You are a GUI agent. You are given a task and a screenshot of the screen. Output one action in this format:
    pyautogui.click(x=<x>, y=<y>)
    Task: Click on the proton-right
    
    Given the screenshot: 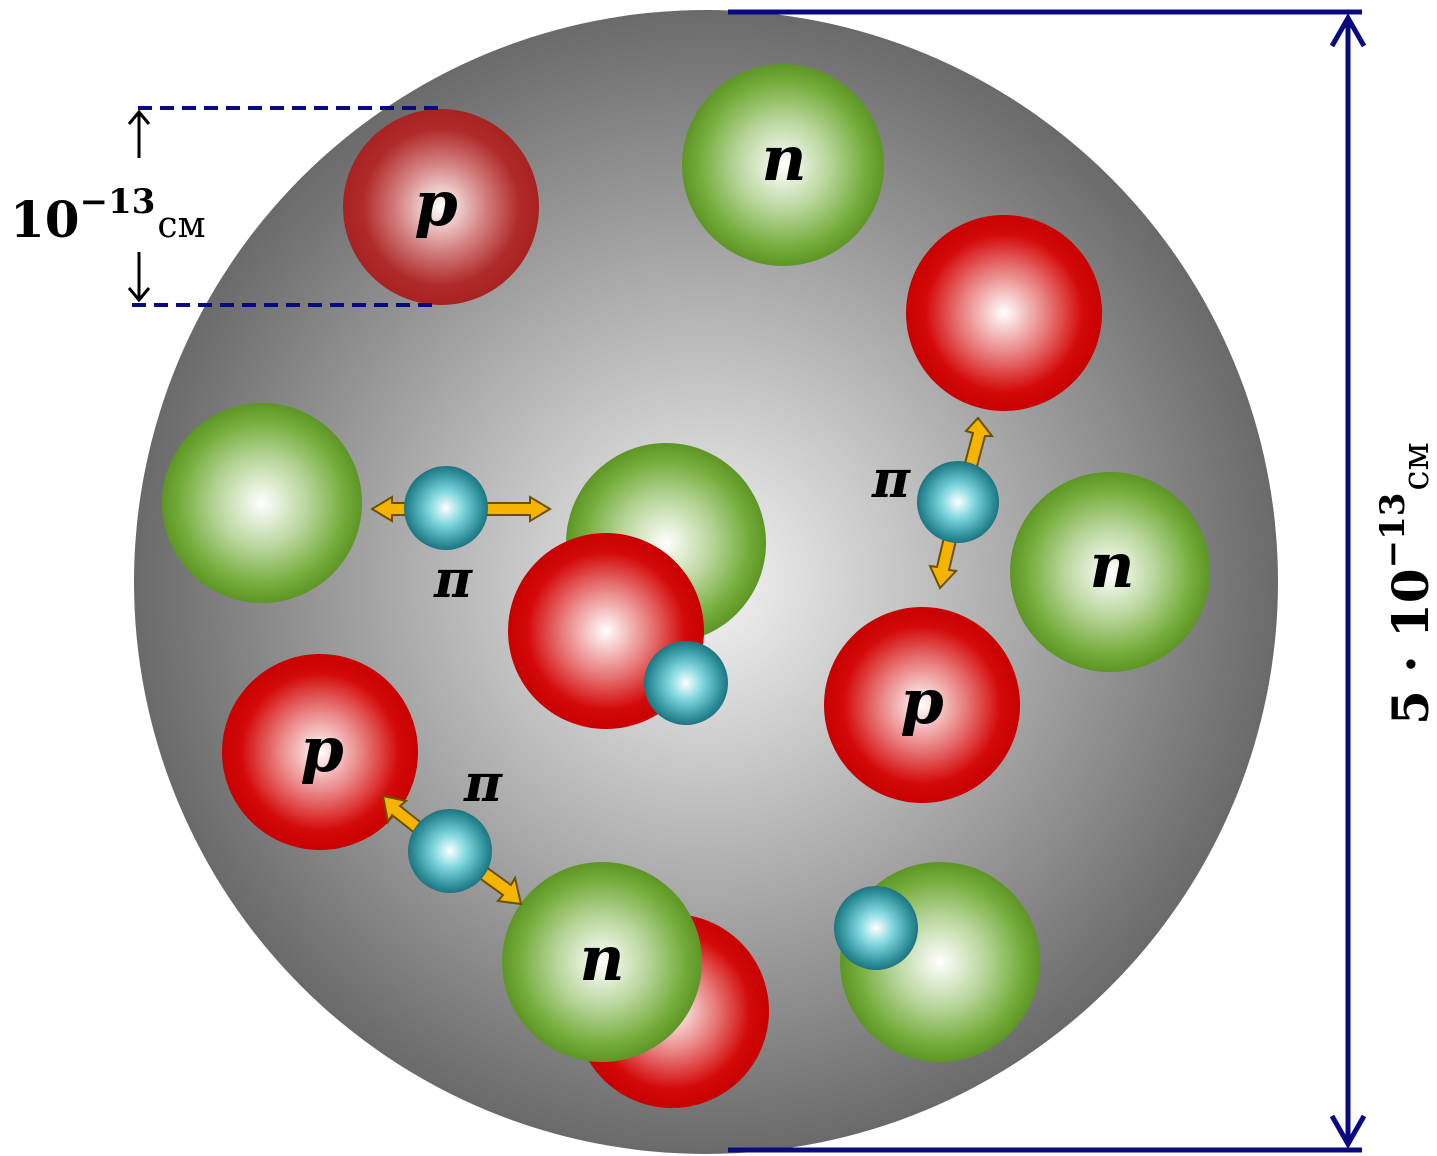 What is the action you would take?
    pyautogui.click(x=922, y=705)
    